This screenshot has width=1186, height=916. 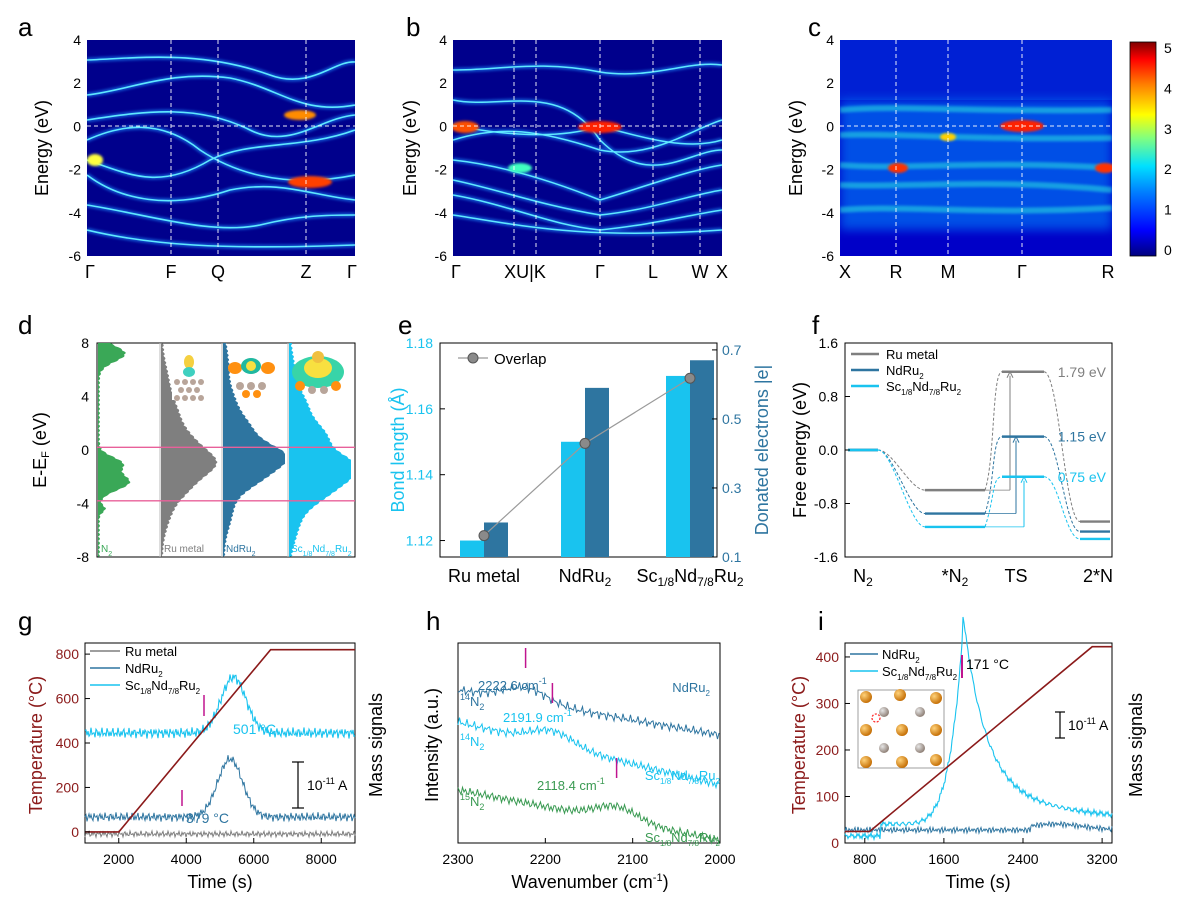 What do you see at coordinates (1082, 477) in the screenshot?
I see `f-barrier-label-2: 0.75 eV` at bounding box center [1082, 477].